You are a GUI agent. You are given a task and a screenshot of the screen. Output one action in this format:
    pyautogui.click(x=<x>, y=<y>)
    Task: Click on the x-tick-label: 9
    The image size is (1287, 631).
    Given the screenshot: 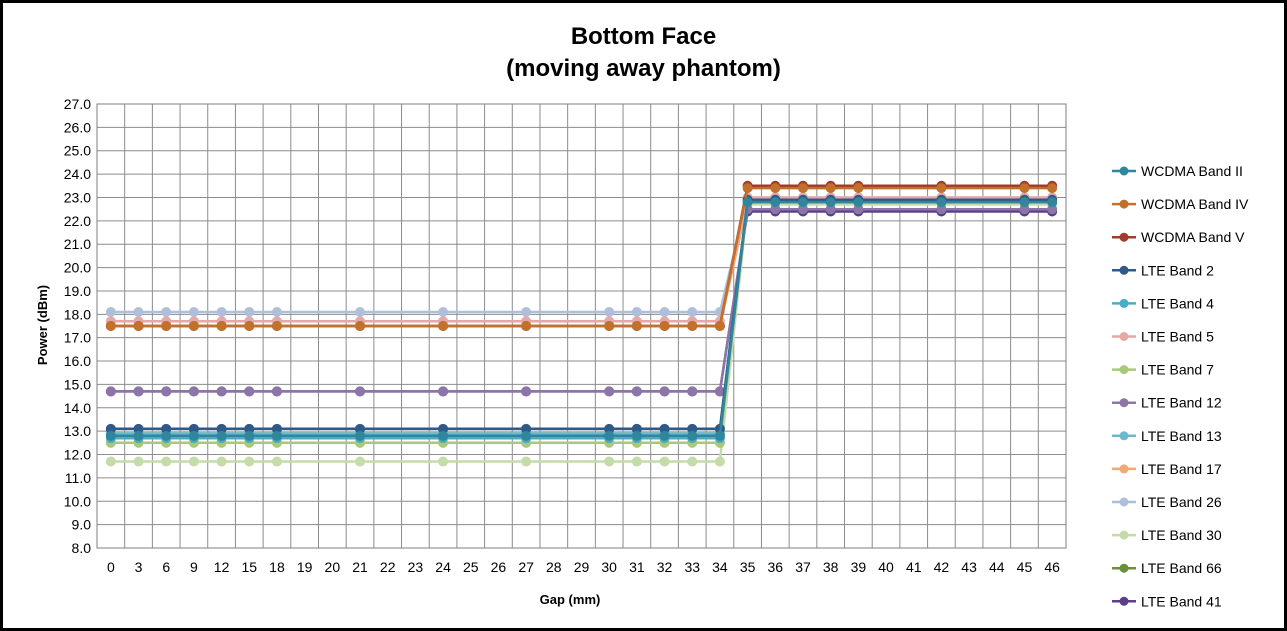 What is the action you would take?
    pyautogui.click(x=194, y=567)
    